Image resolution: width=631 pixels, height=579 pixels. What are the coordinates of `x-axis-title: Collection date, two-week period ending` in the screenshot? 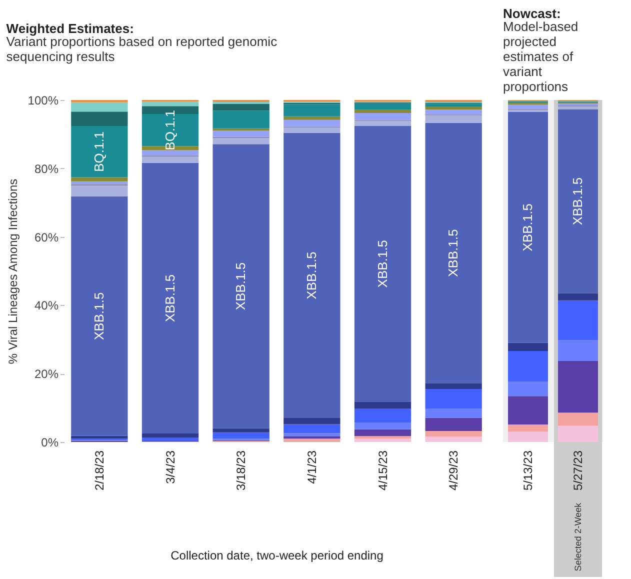 It's located at (277, 555).